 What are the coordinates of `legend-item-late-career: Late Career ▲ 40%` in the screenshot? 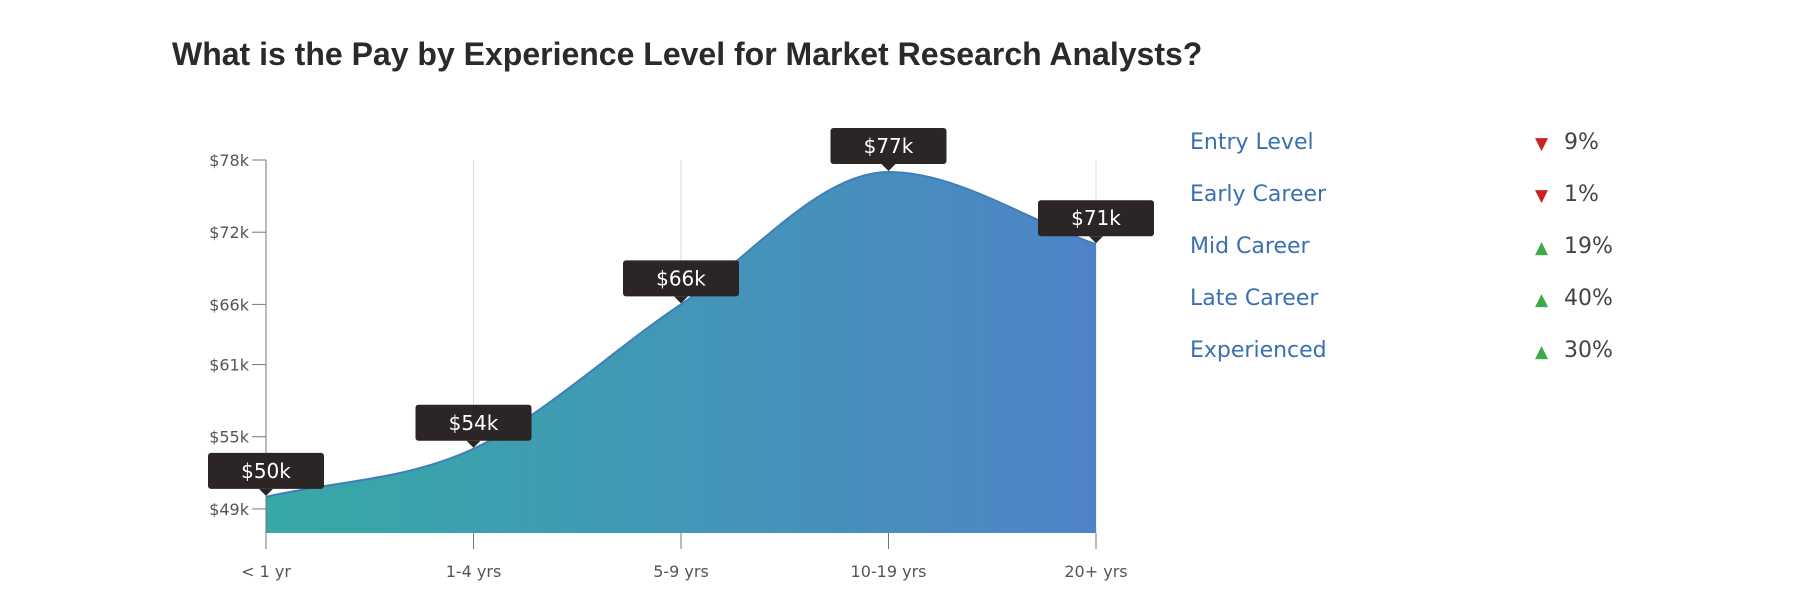 It's located at (1405, 302).